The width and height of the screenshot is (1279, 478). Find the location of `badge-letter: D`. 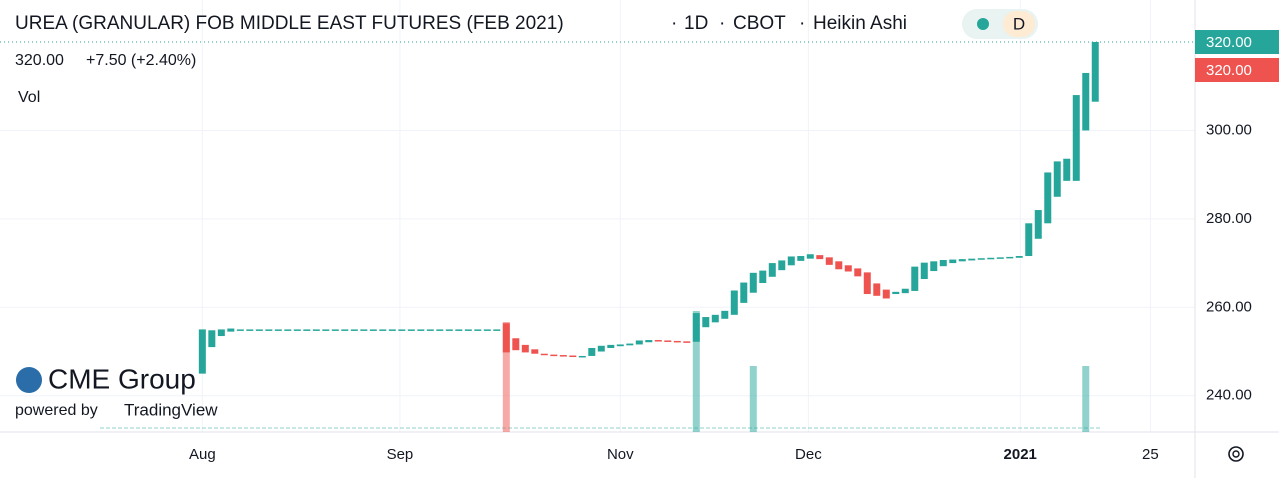

badge-letter: D is located at coordinates (1019, 23).